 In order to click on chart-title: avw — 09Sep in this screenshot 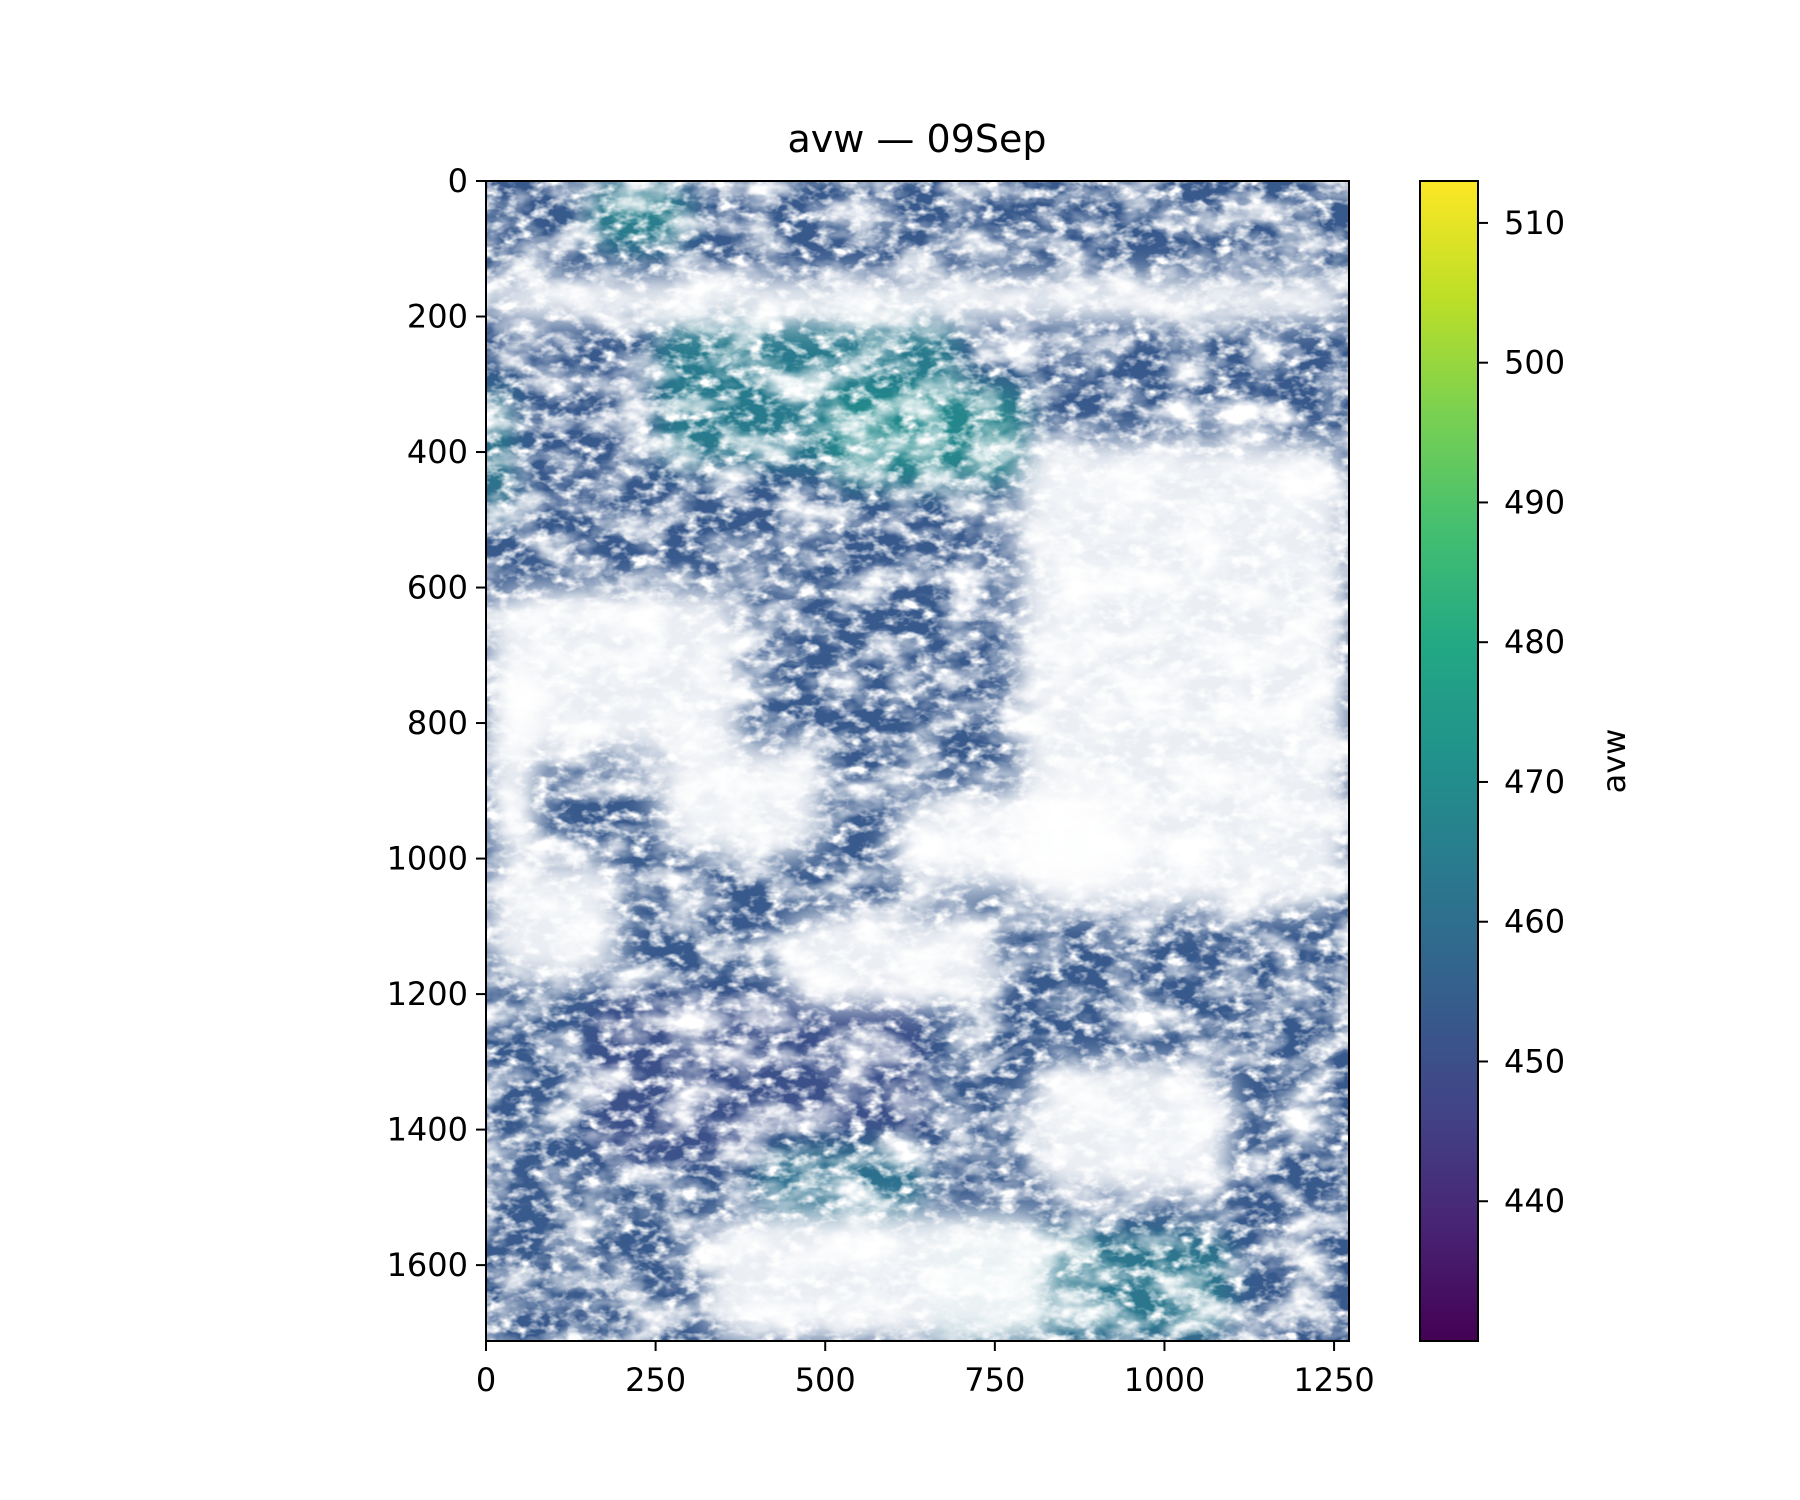, I will do `click(917, 139)`.